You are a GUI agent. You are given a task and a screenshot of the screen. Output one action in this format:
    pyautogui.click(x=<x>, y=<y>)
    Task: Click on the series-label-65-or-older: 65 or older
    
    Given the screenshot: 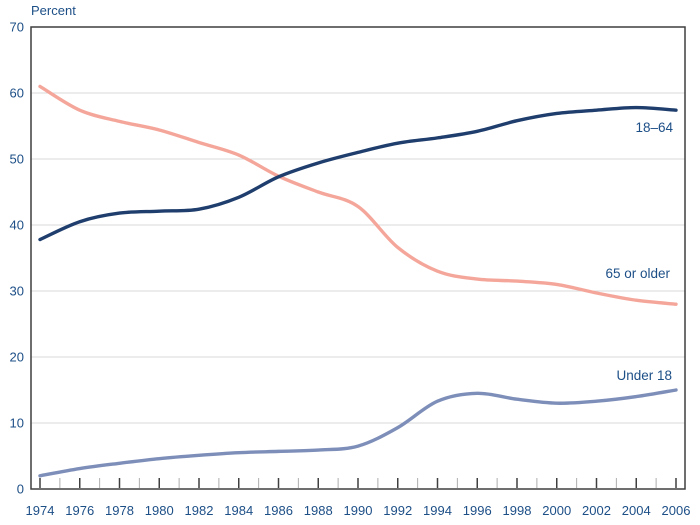 What is the action you would take?
    pyautogui.click(x=637, y=273)
    